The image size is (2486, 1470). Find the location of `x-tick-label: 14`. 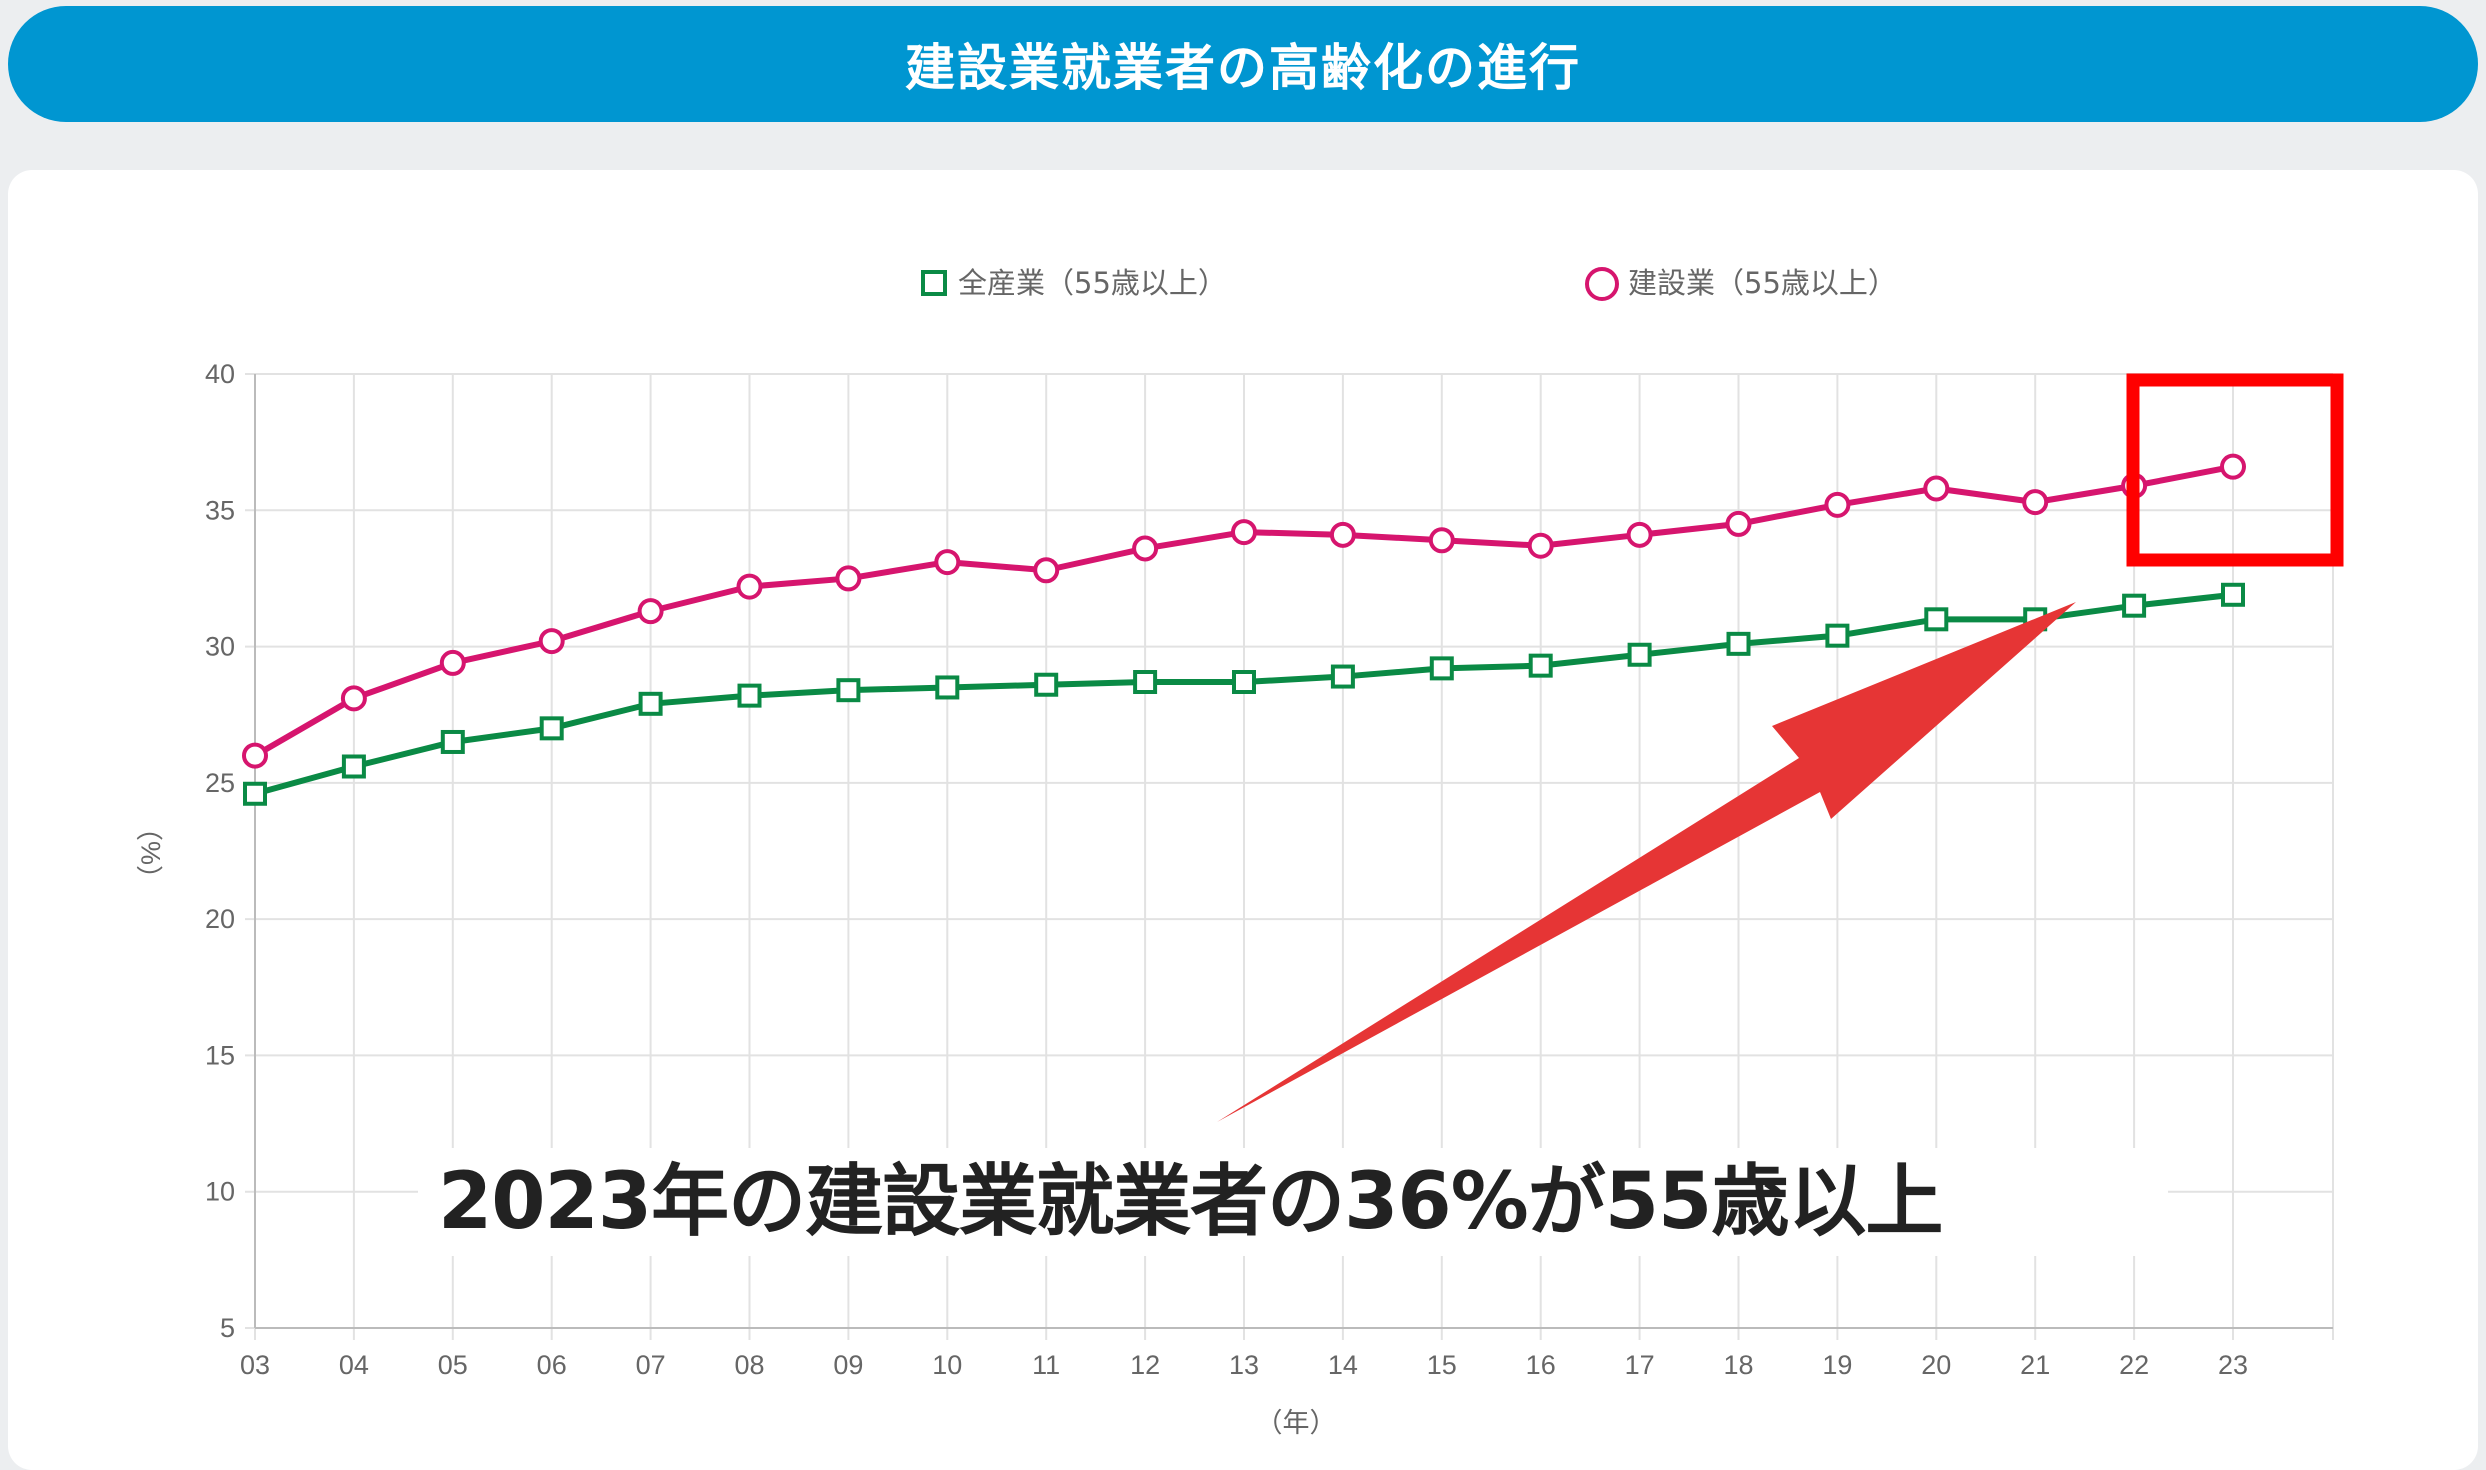

x-tick-label: 14 is located at coordinates (1343, 1365).